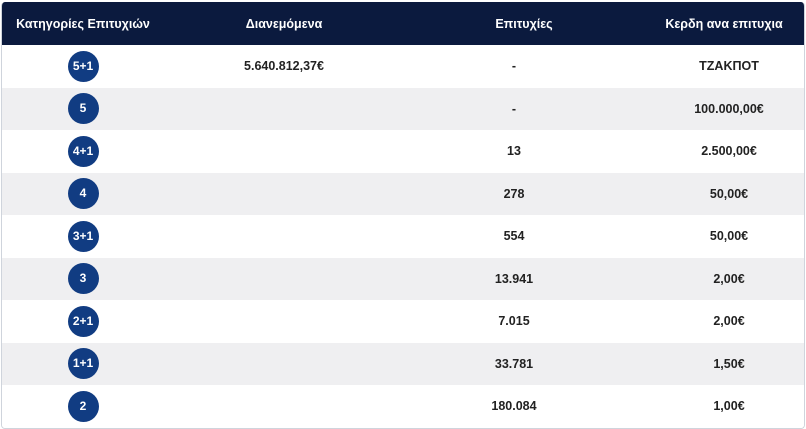  I want to click on category-badge: 5, so click(83, 109).